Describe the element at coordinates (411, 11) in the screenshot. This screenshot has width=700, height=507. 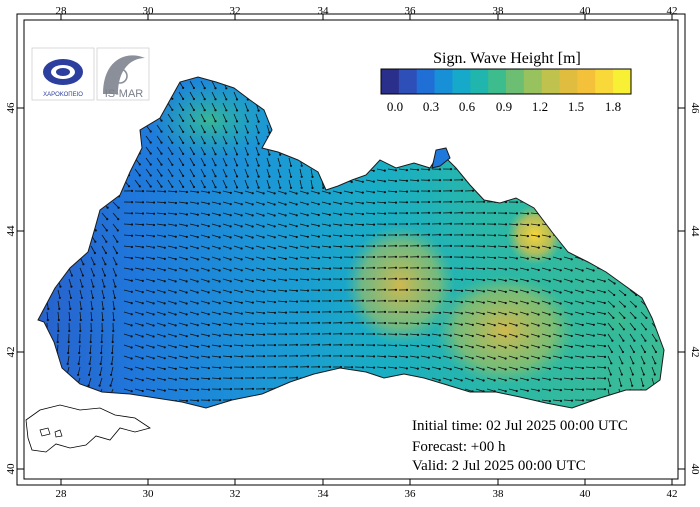
I see `lon-label: 36` at that location.